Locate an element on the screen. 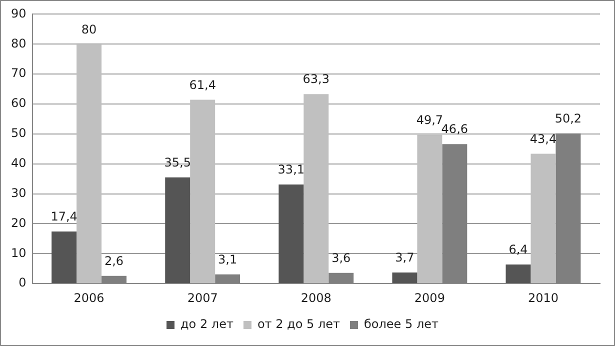 The width and height of the screenshot is (615, 346). x-tick-label: 2008 is located at coordinates (316, 297).